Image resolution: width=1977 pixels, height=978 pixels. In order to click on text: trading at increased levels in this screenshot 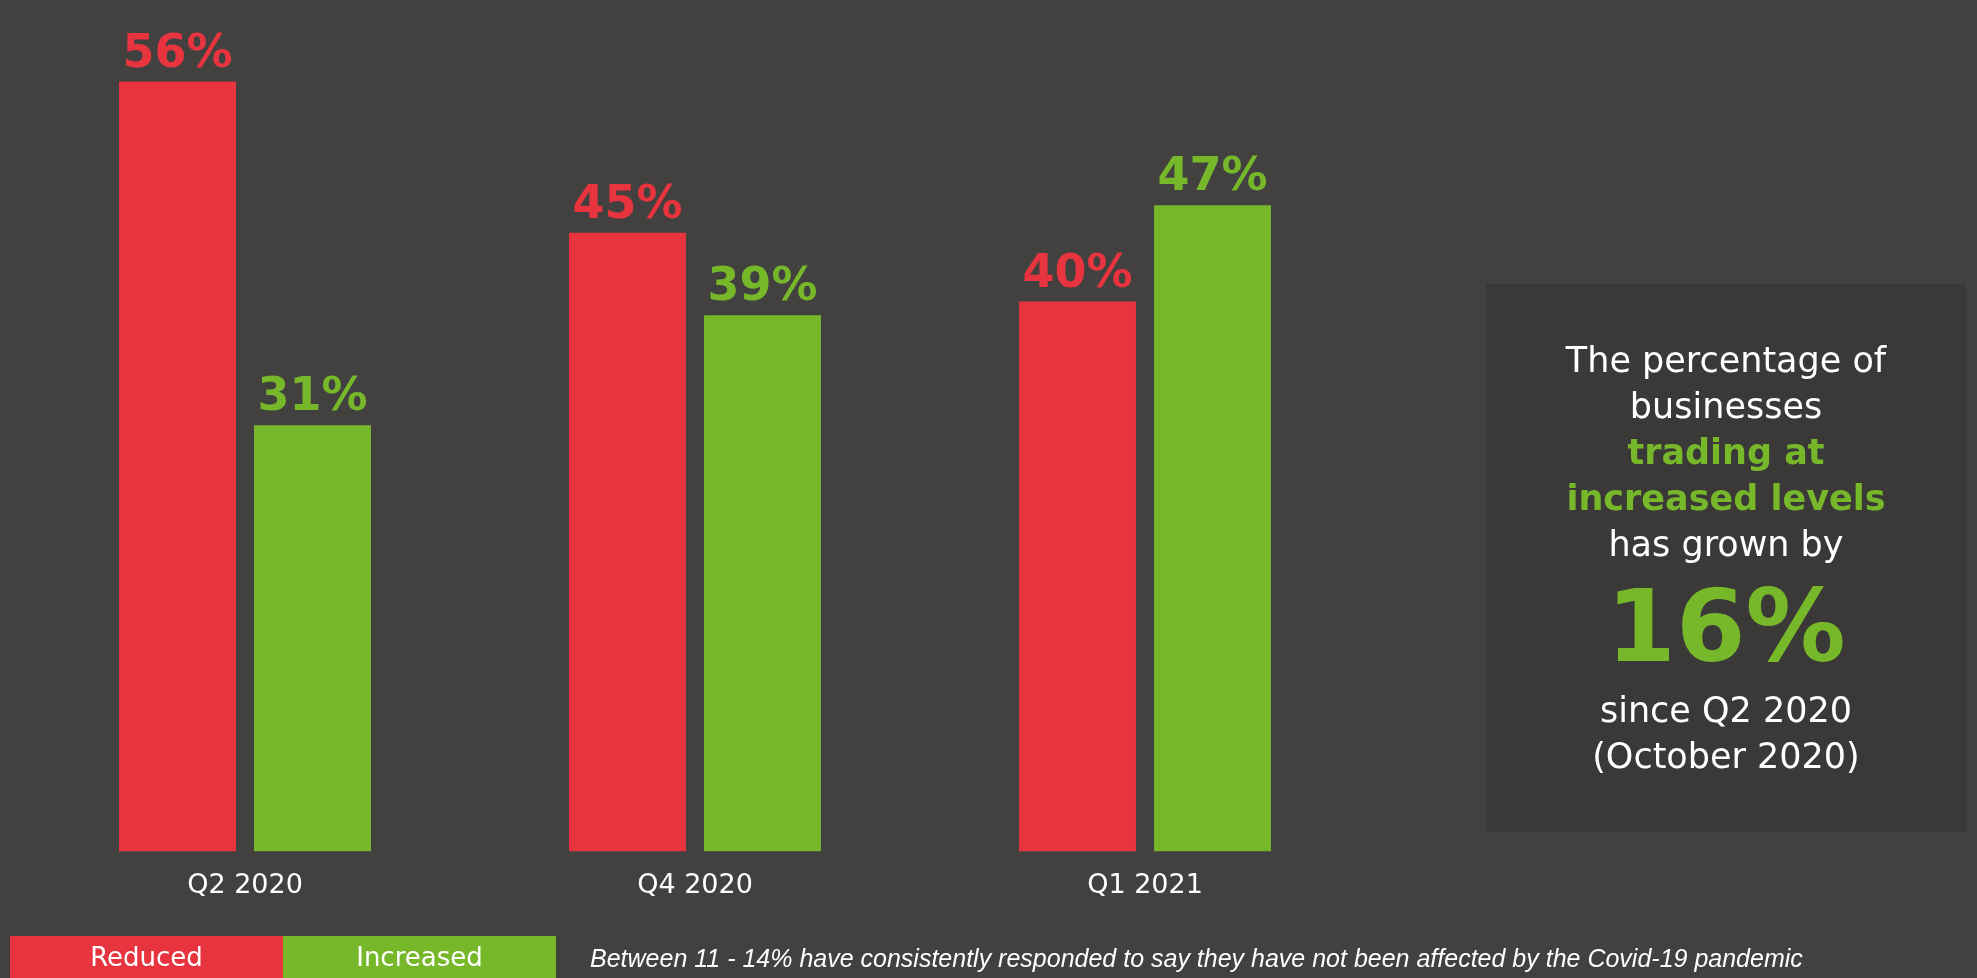, I will do `click(1726, 475)`.